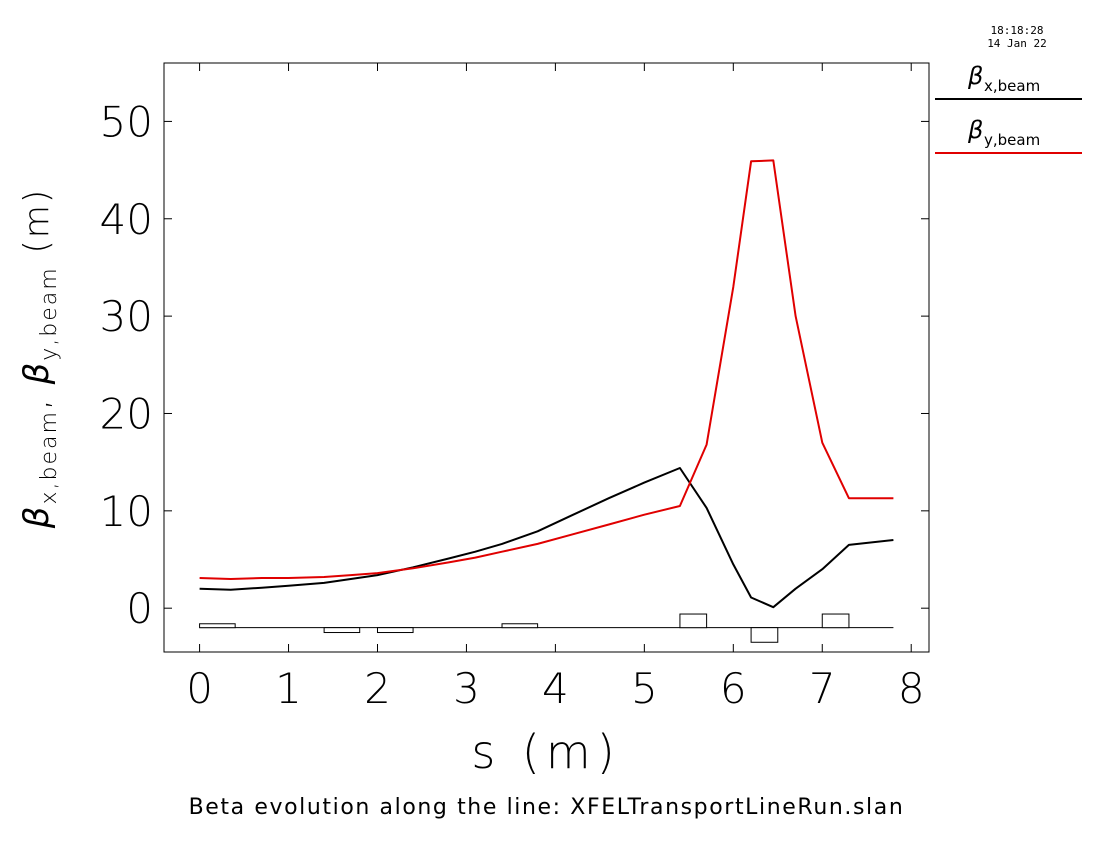 This screenshot has width=1093, height=842. Describe the element at coordinates (1017, 43) in the screenshot. I see `timestamp-date: 14 Jan 22` at that location.